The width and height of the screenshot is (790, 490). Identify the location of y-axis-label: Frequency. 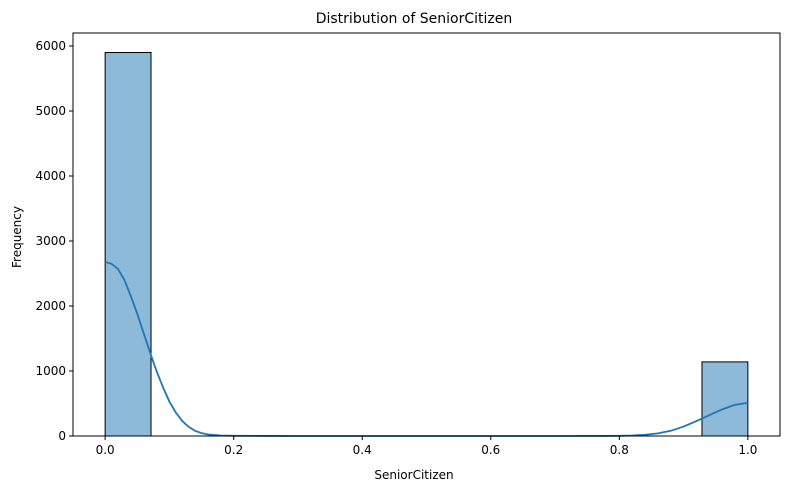
(17, 237).